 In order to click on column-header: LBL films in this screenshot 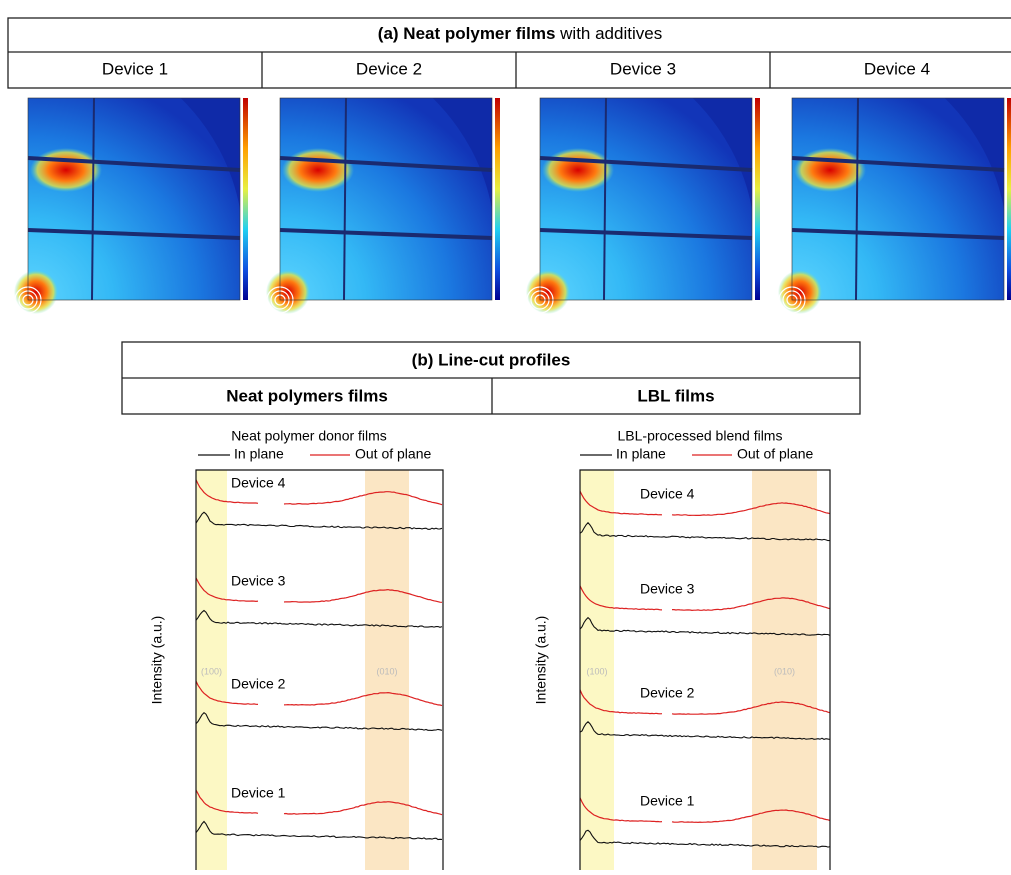, I will do `click(675, 395)`.